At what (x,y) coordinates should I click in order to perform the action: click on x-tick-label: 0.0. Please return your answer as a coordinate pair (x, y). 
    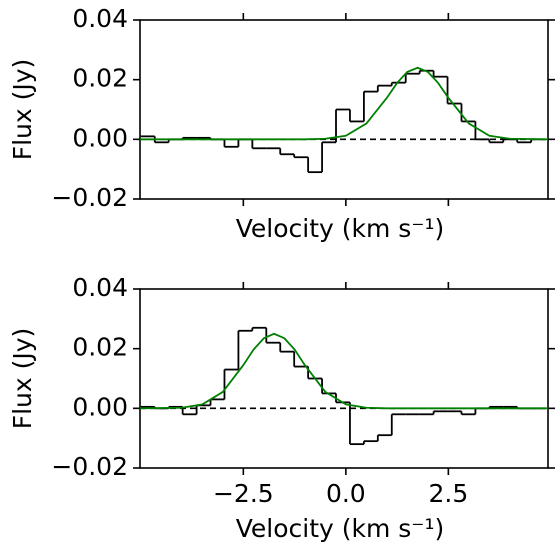
    Looking at the image, I should click on (346, 493).